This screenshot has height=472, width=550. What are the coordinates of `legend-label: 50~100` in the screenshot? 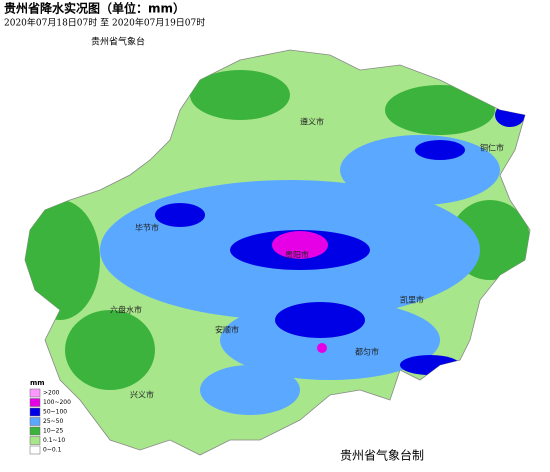 It's located at (55, 412).